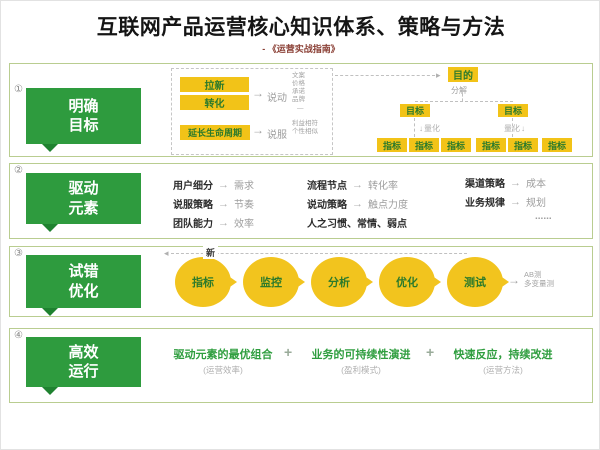 This screenshot has width=600, height=450. Describe the element at coordinates (252, 111) in the screenshot. I see `goal-methods-dashed-box` at that location.